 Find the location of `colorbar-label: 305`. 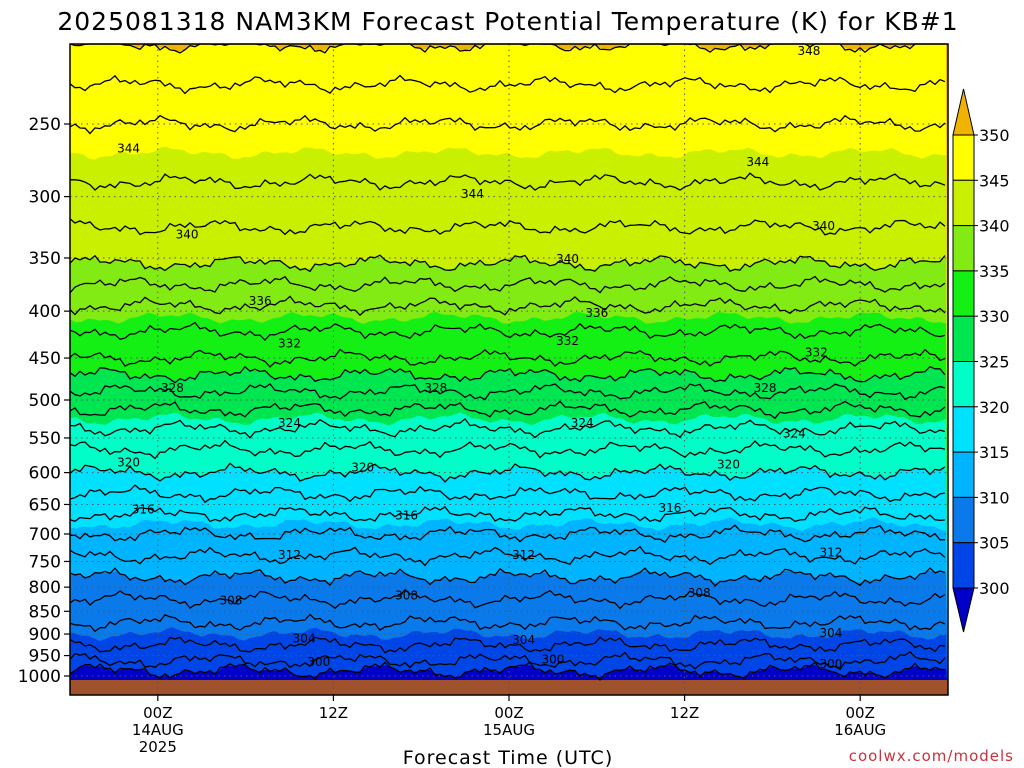

colorbar-label: 305 is located at coordinates (994, 543).